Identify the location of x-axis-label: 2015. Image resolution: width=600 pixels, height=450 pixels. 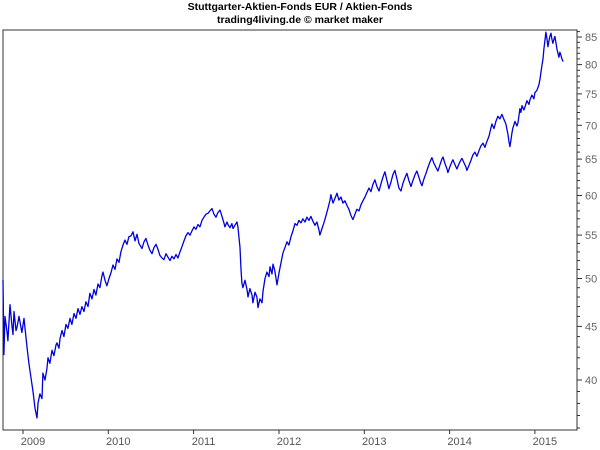
(545, 442).